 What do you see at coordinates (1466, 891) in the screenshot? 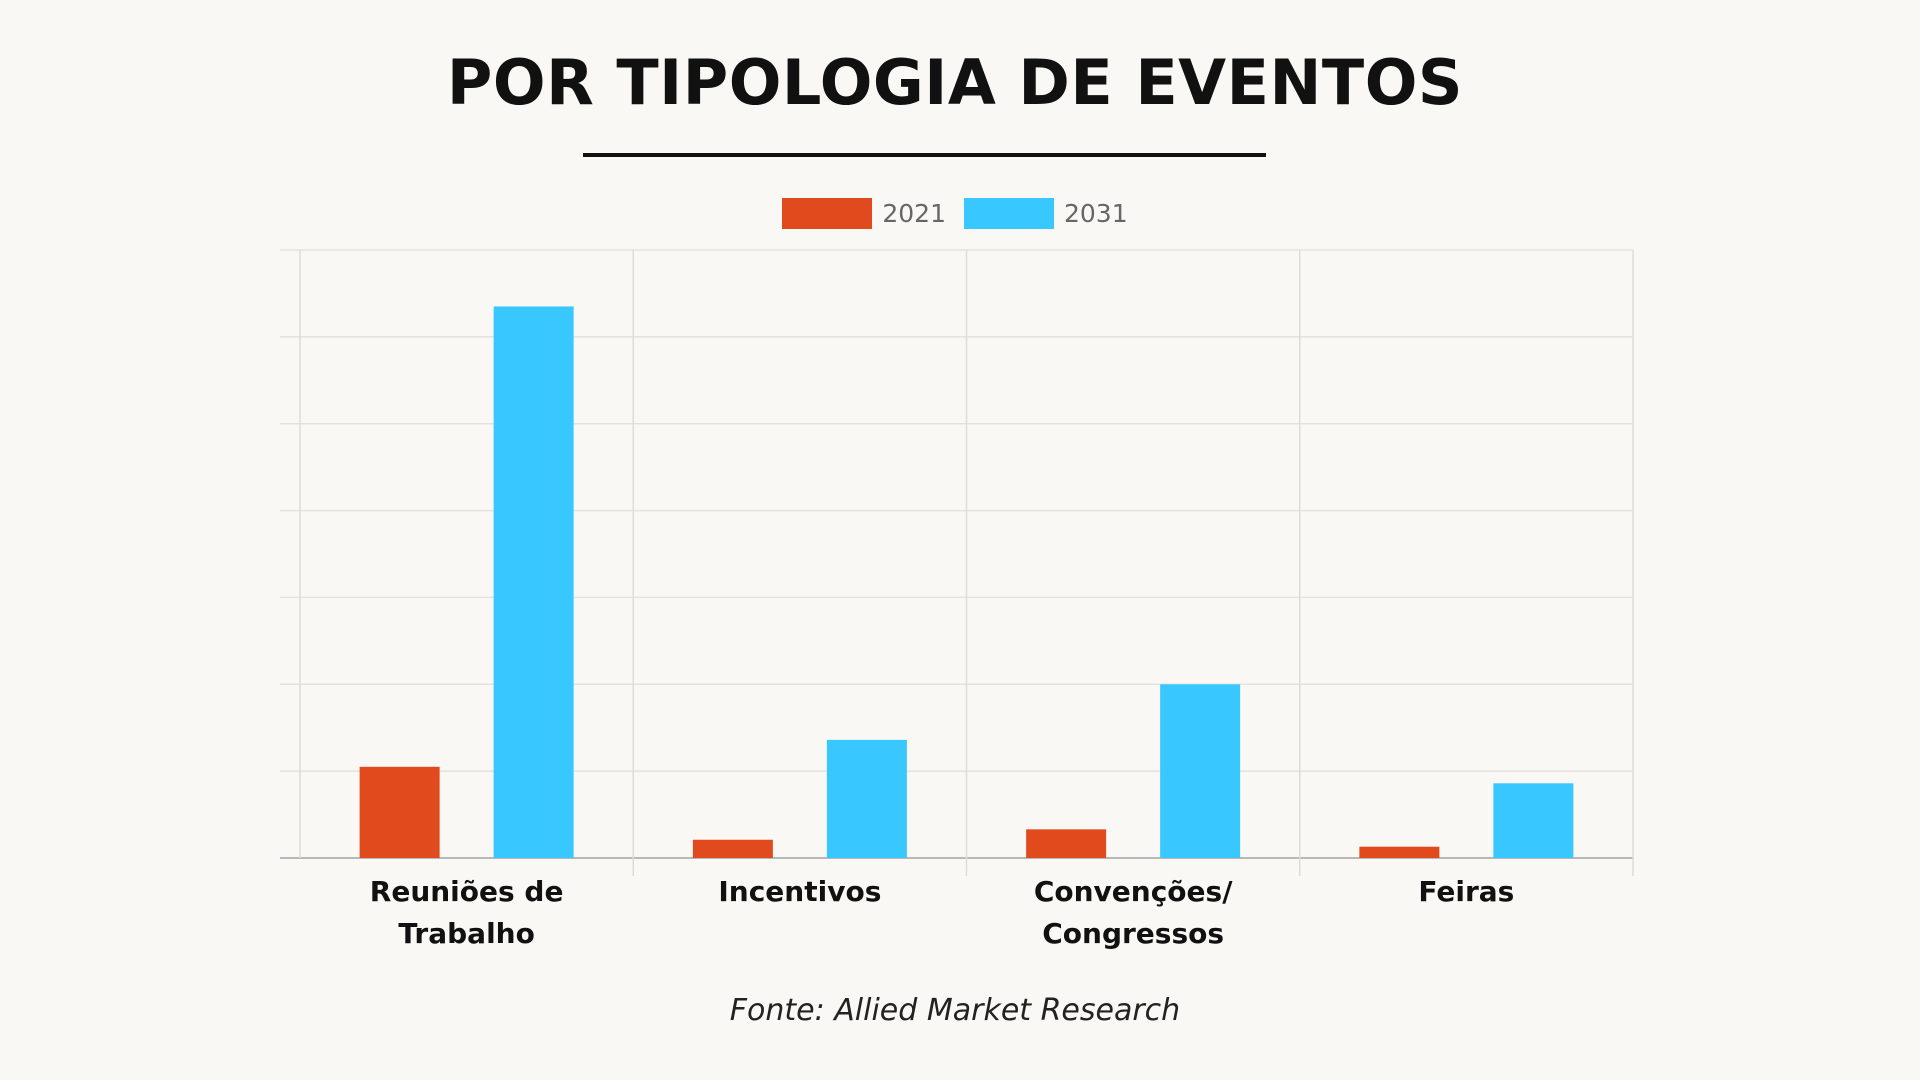
I see `category-label: Feiras` at bounding box center [1466, 891].